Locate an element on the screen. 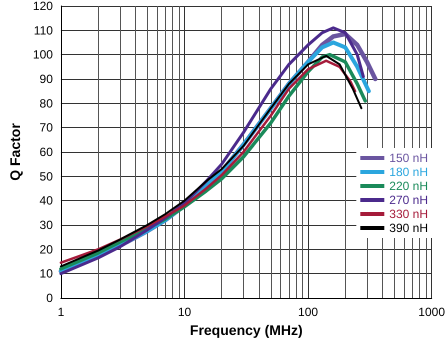  legend-label: 220 nH is located at coordinates (408, 186).